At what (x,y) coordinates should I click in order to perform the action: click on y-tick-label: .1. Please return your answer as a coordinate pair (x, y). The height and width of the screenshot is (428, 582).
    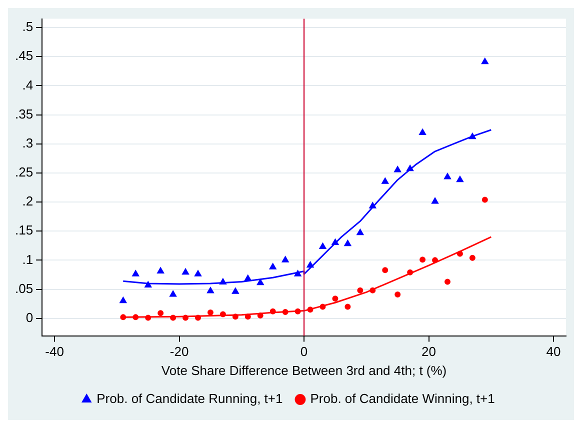
    Looking at the image, I should click on (28, 259).